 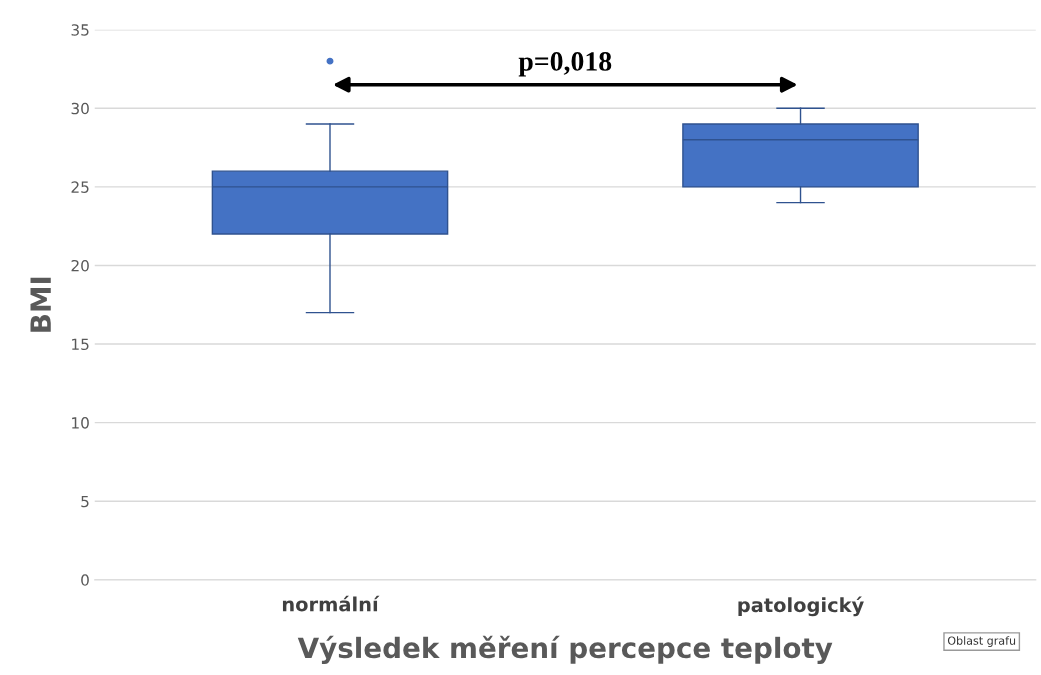 What do you see at coordinates (80, 423) in the screenshot?
I see `y-tick-label: 10` at bounding box center [80, 423].